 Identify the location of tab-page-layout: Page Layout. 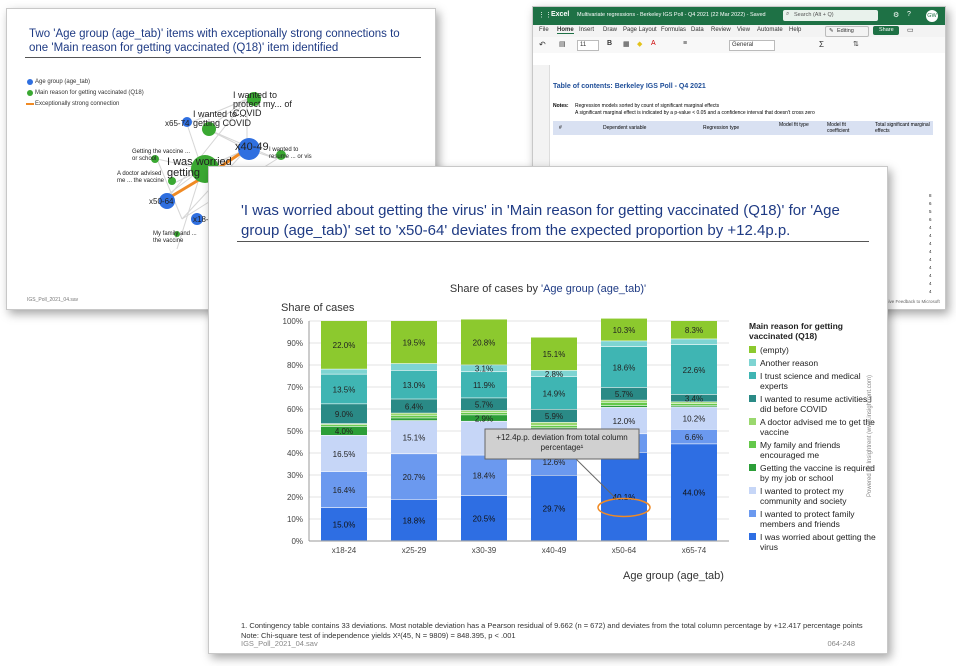
(640, 30).